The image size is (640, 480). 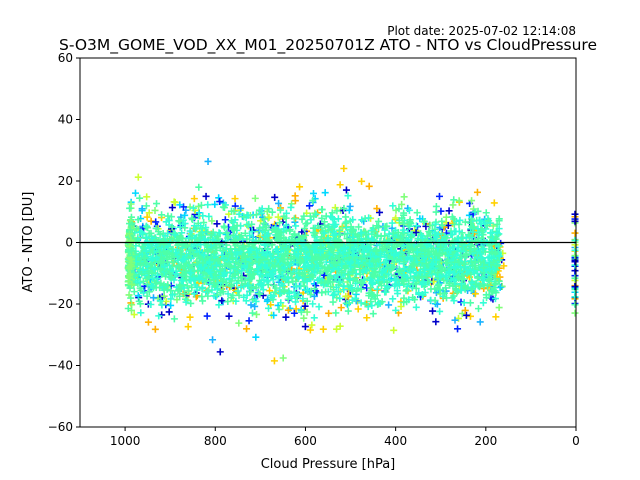 What do you see at coordinates (215, 441) in the screenshot?
I see `x-tick-label: 800` at bounding box center [215, 441].